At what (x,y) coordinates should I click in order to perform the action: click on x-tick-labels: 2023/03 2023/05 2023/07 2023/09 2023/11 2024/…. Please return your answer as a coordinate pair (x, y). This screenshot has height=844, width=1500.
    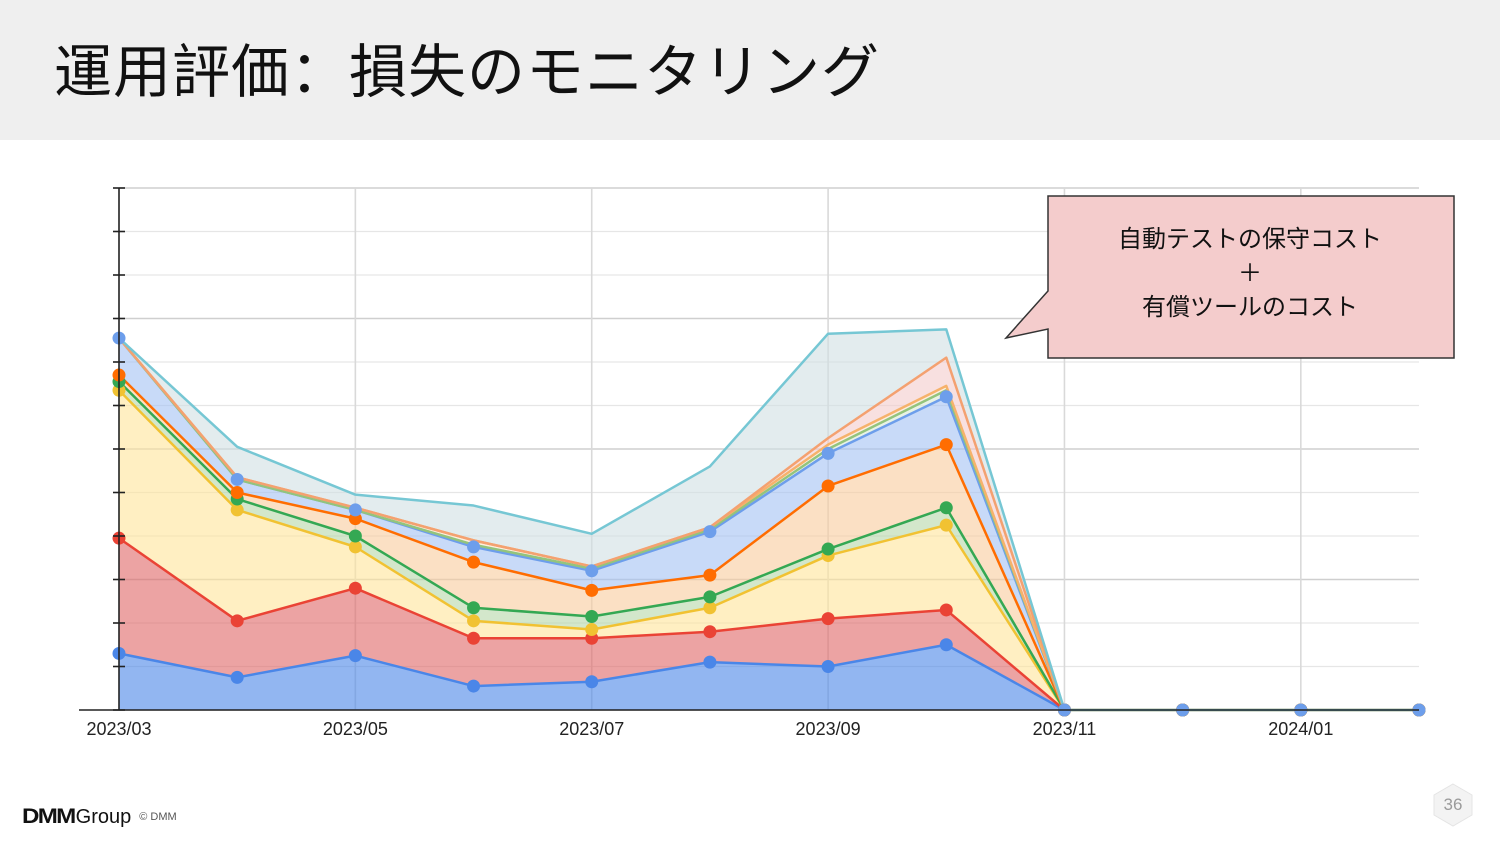
    Looking at the image, I should click on (709, 729).